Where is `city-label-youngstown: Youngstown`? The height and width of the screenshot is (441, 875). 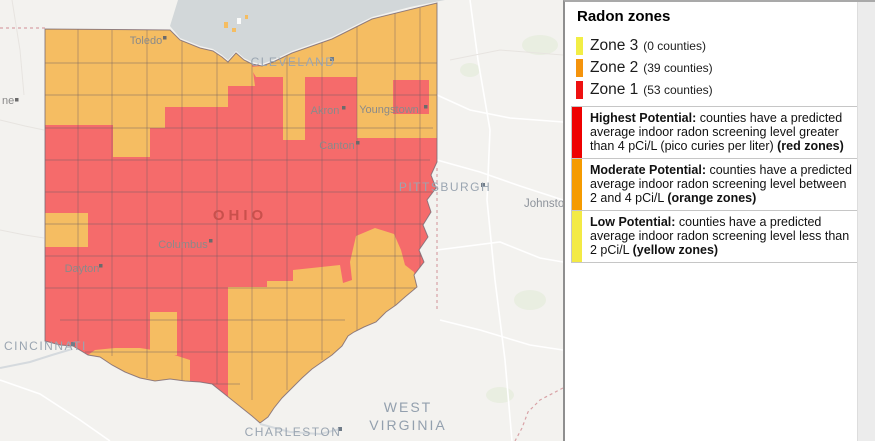
city-label-youngstown: Youngstown is located at coordinates (389, 110).